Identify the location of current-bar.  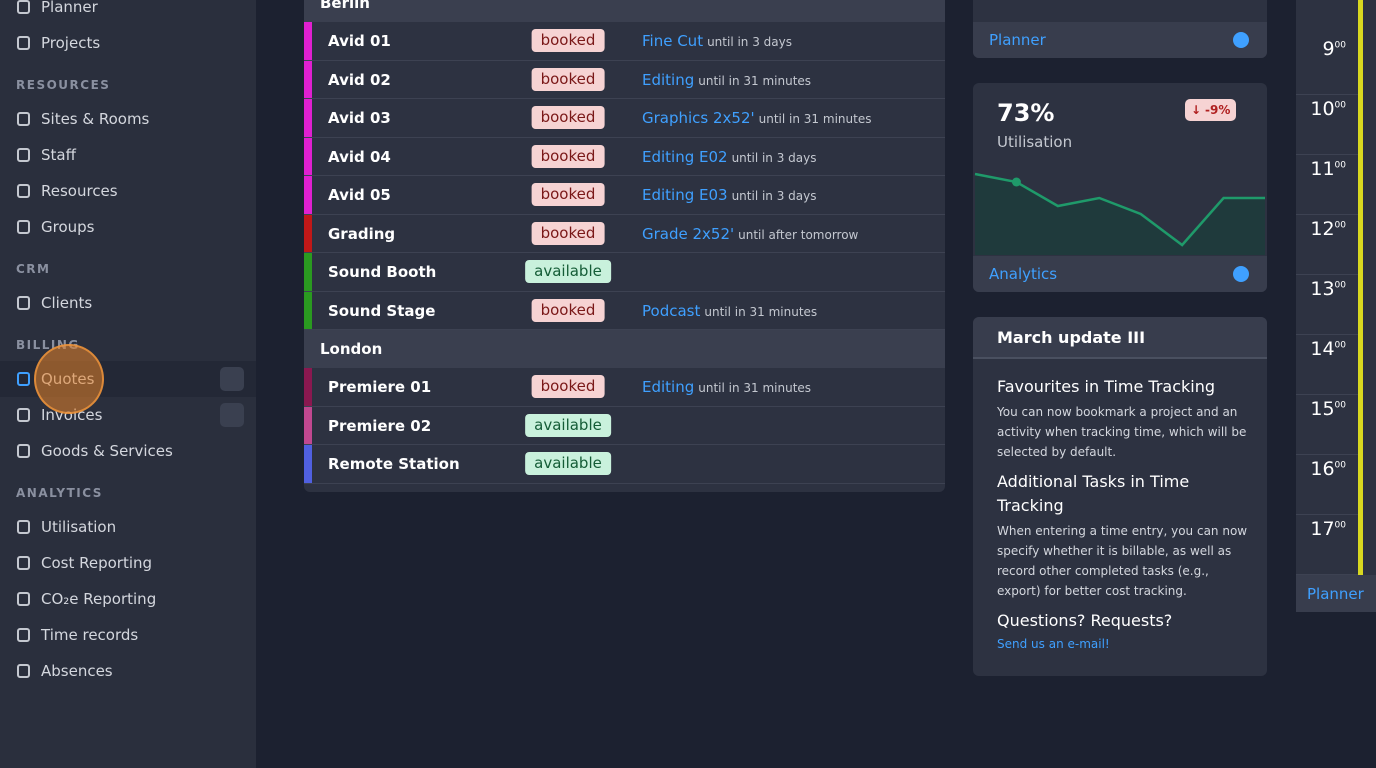
(1360, 287).